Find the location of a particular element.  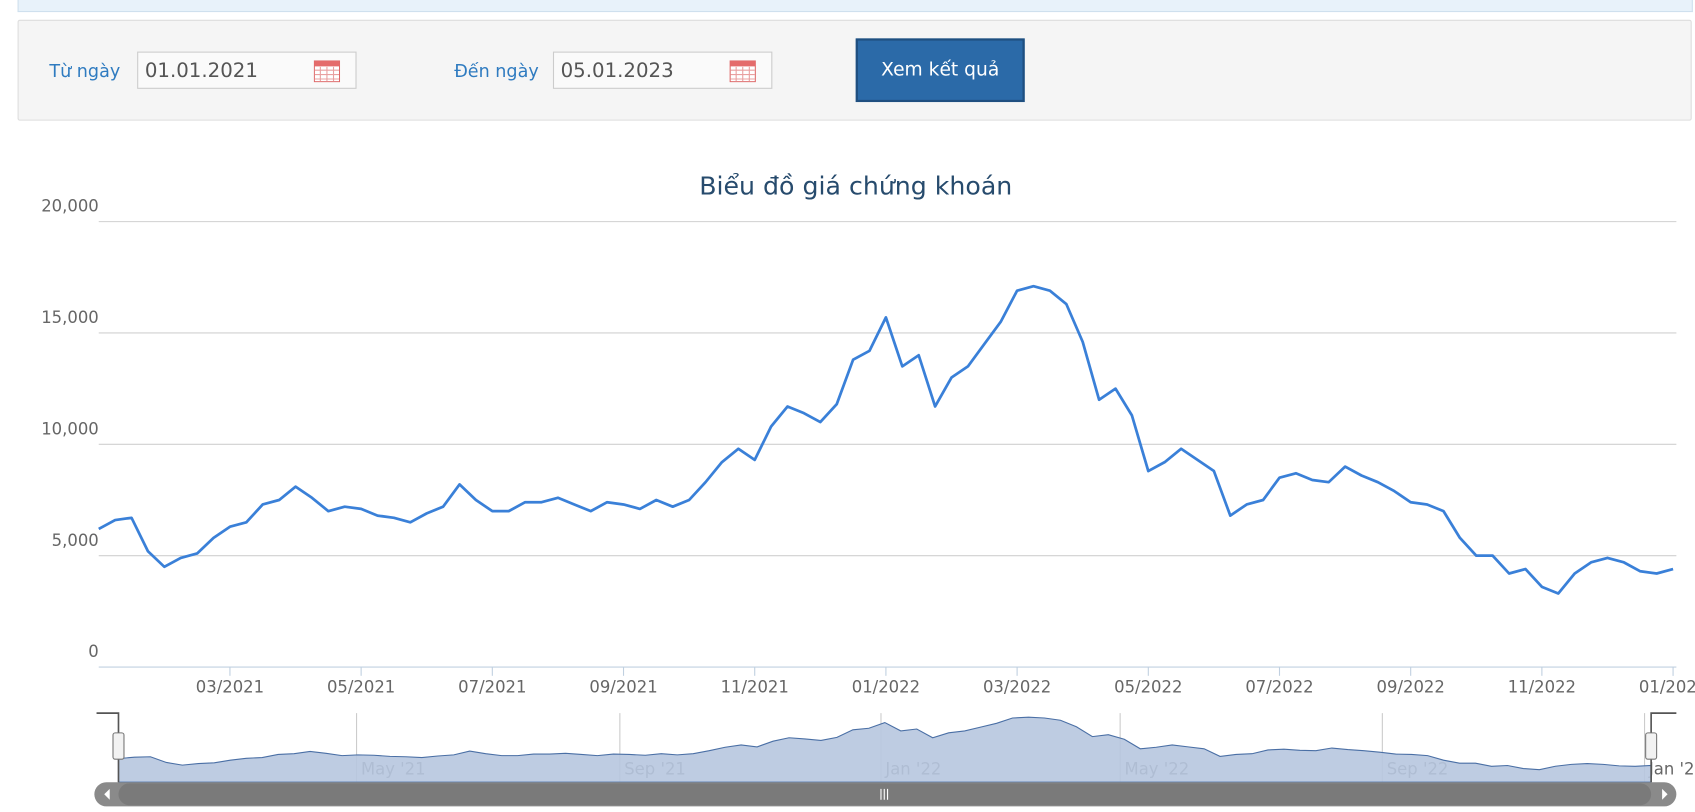

submit-button: Xem kết quả is located at coordinates (940, 70).